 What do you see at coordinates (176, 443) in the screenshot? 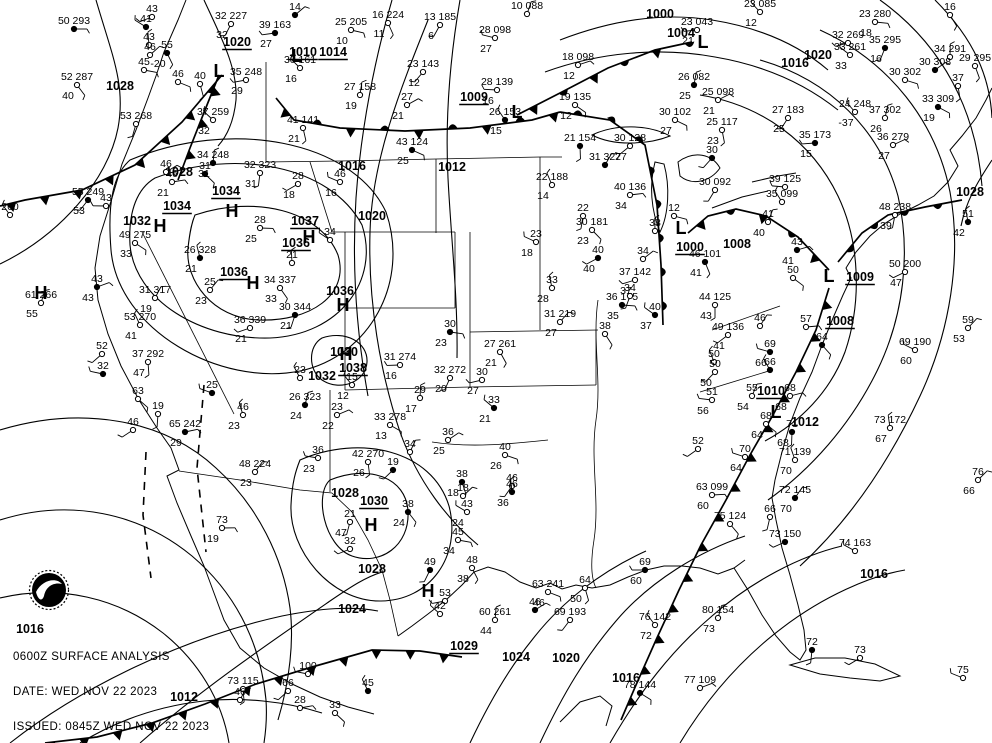
I see `station-value: 29` at bounding box center [176, 443].